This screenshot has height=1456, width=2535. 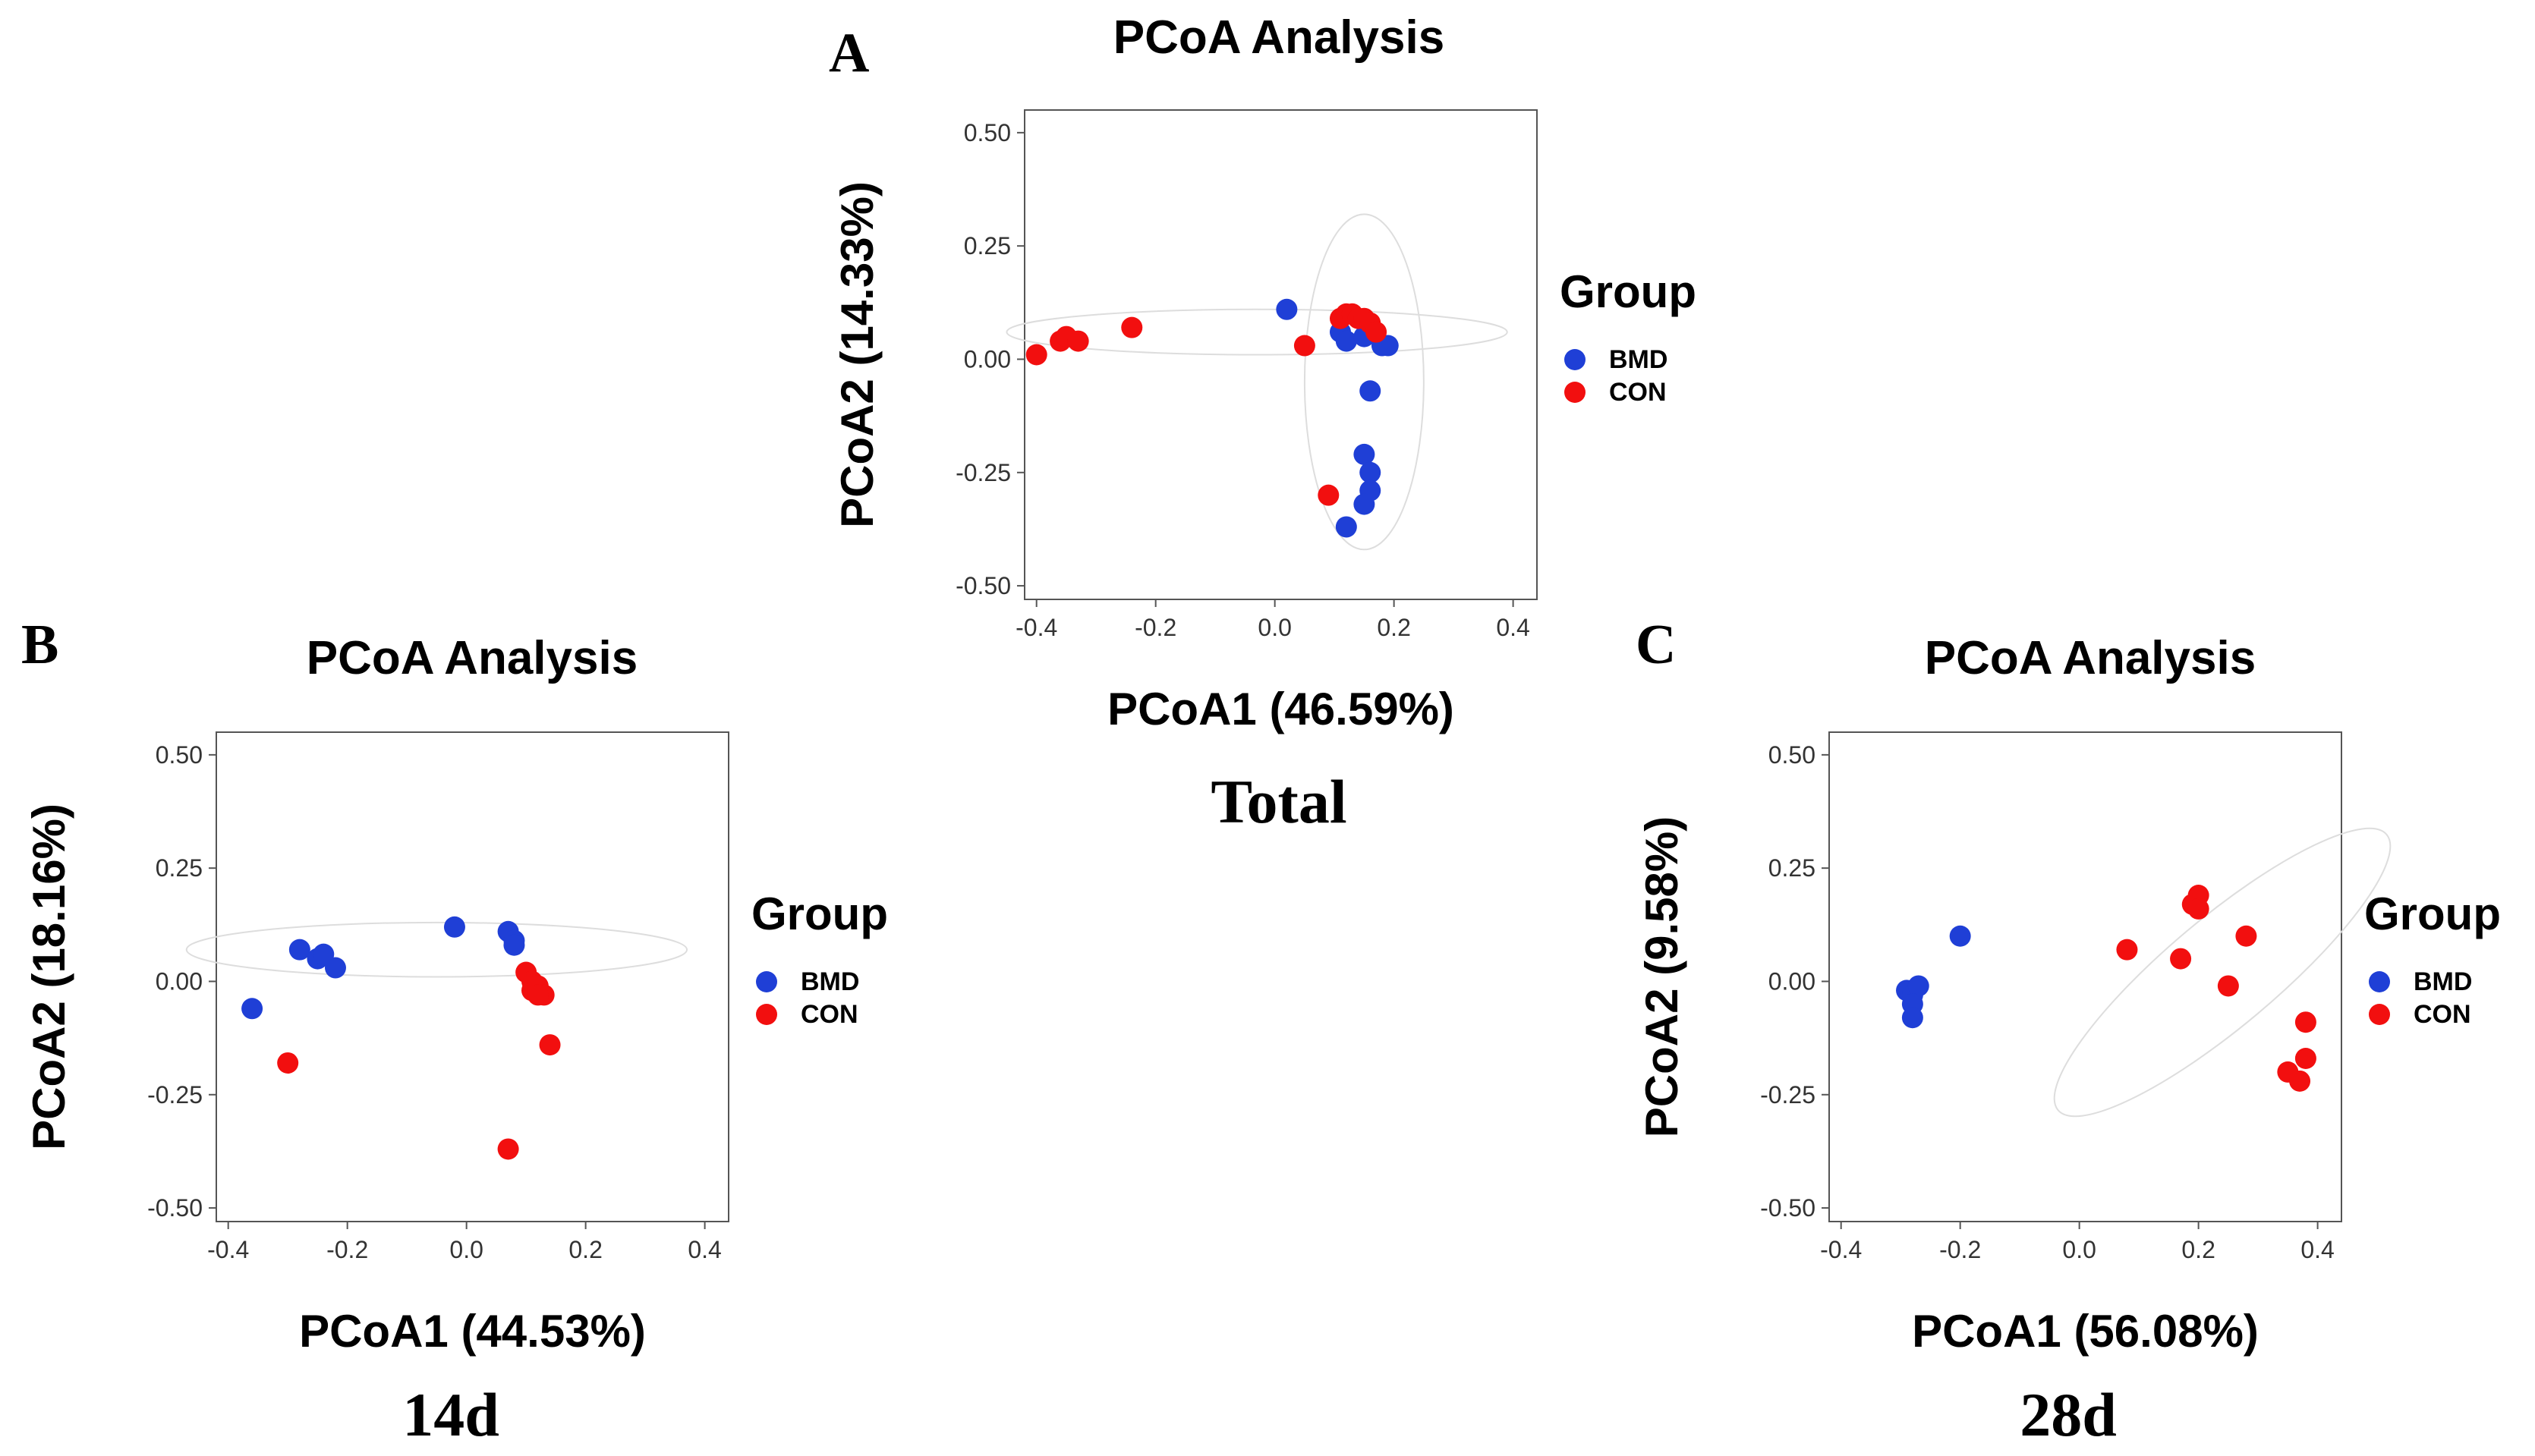 I want to click on chart-title-c: PCoA Analysis, so click(x=2090, y=658).